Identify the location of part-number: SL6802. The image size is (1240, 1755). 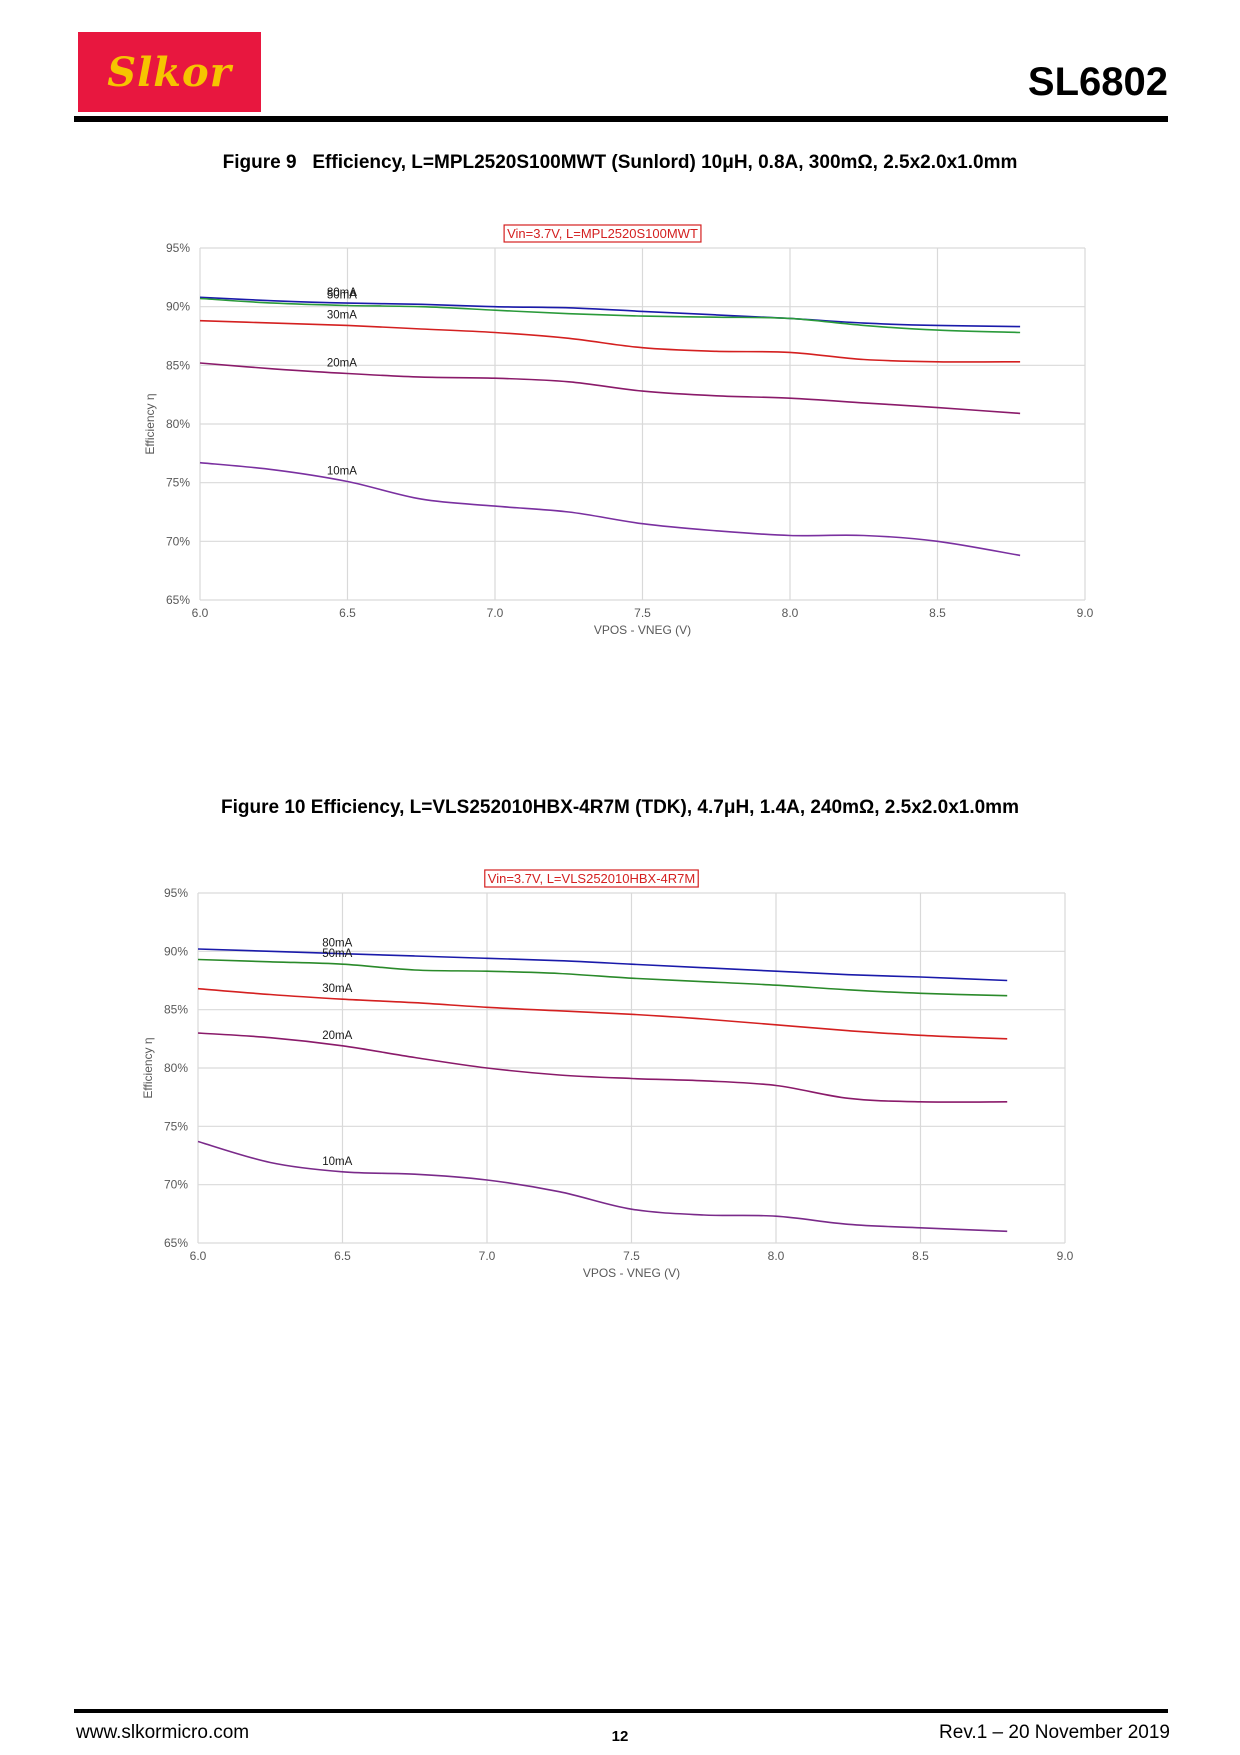
(1097, 82).